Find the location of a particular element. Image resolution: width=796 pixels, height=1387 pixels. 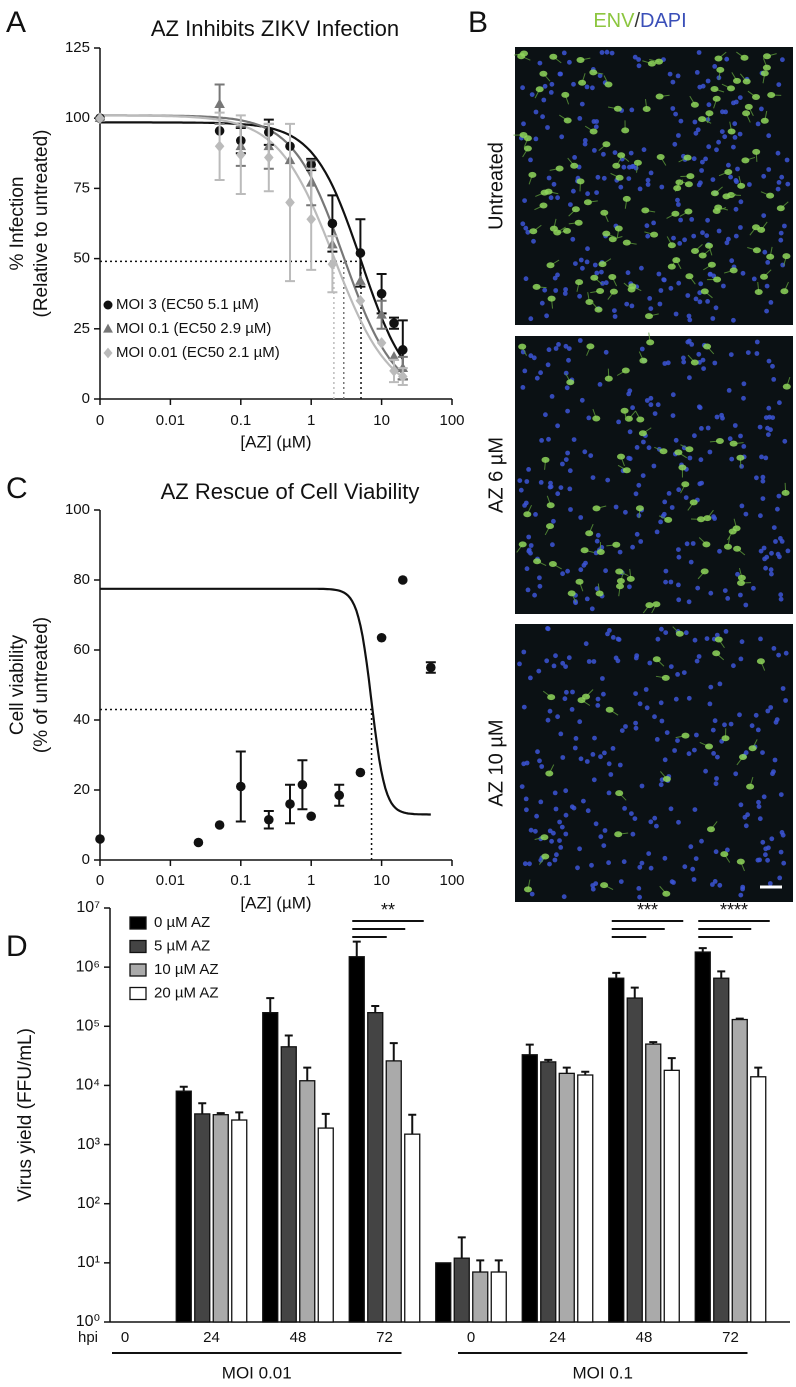

x-tick-label: 100 is located at coordinates (451, 880).